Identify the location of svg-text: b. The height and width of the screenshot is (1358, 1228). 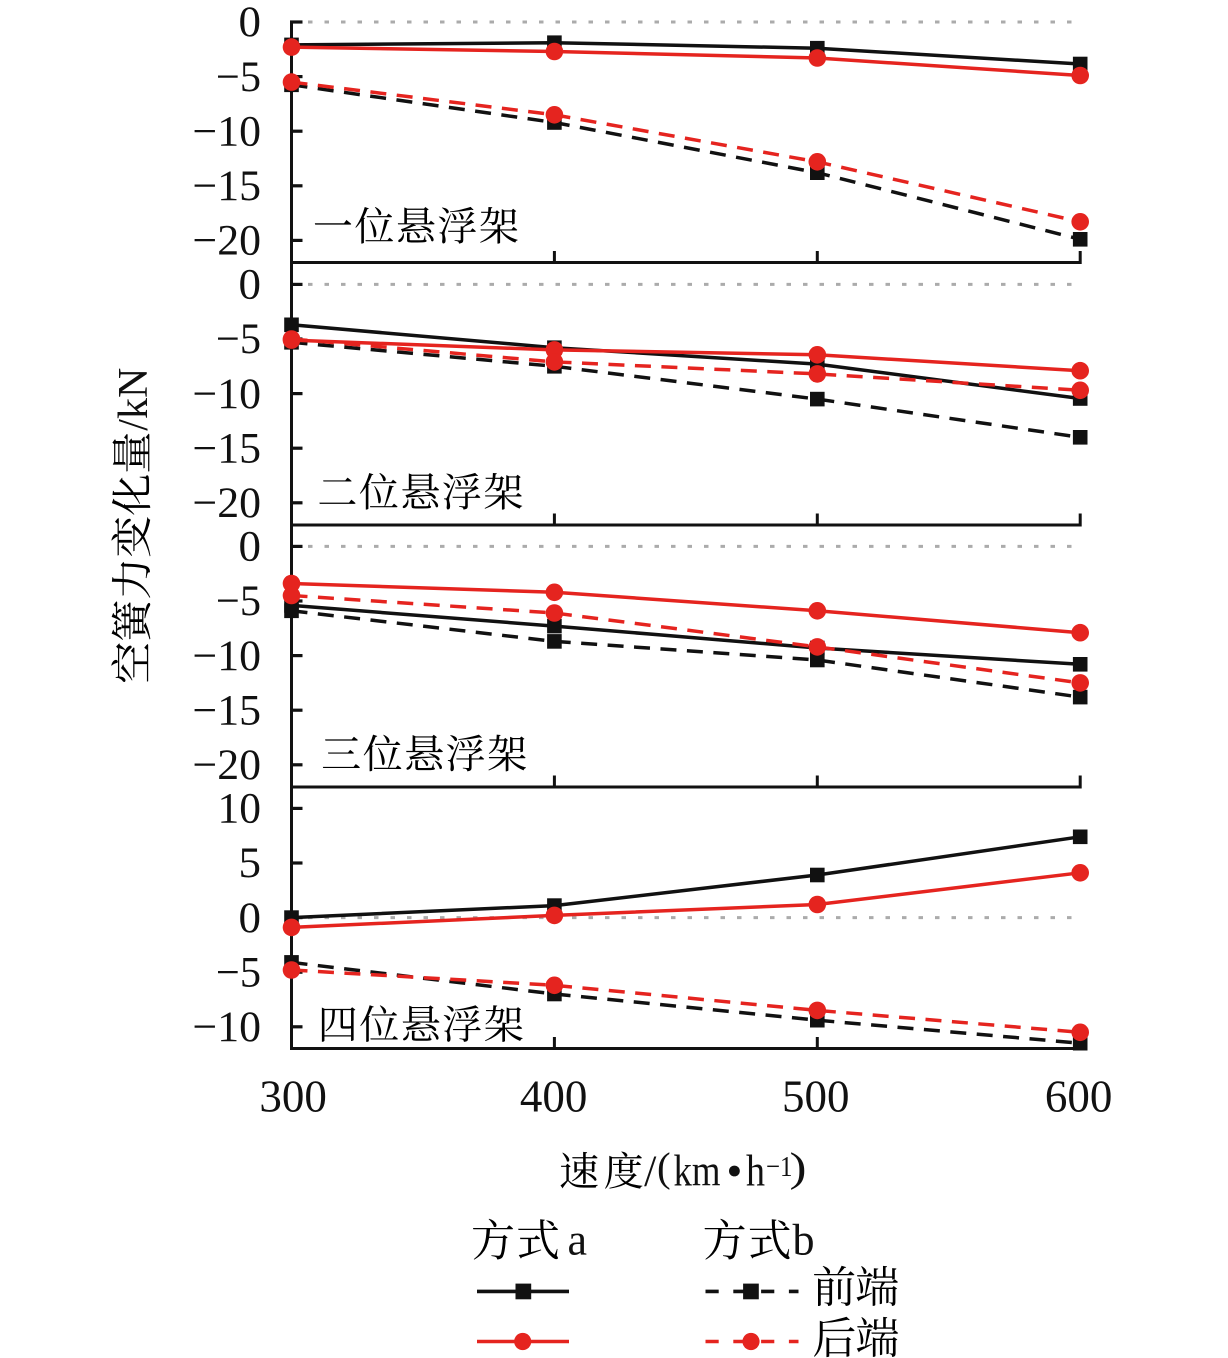
(804, 1240).